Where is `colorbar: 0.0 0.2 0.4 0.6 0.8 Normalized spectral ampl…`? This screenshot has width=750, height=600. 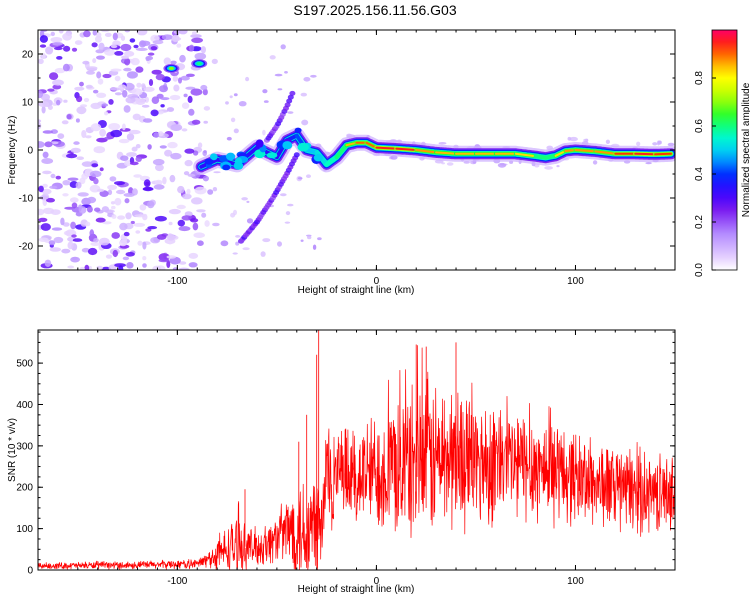
colorbar: 0.0 0.2 0.4 0.6 0.8 Normalized spectral ampl… is located at coordinates (722, 153).